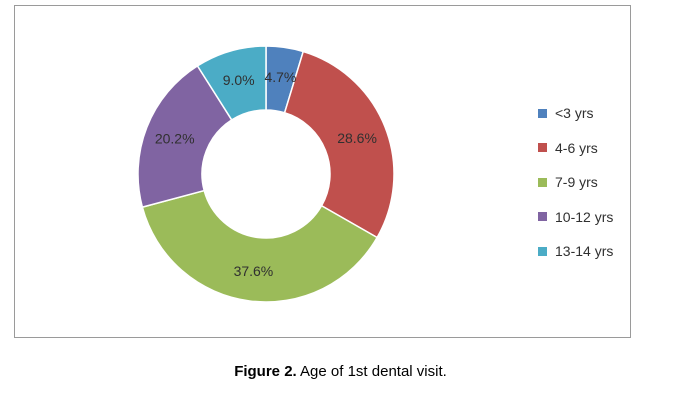 The image size is (681, 414). I want to click on slice-label-1: 28.6%, so click(357, 138).